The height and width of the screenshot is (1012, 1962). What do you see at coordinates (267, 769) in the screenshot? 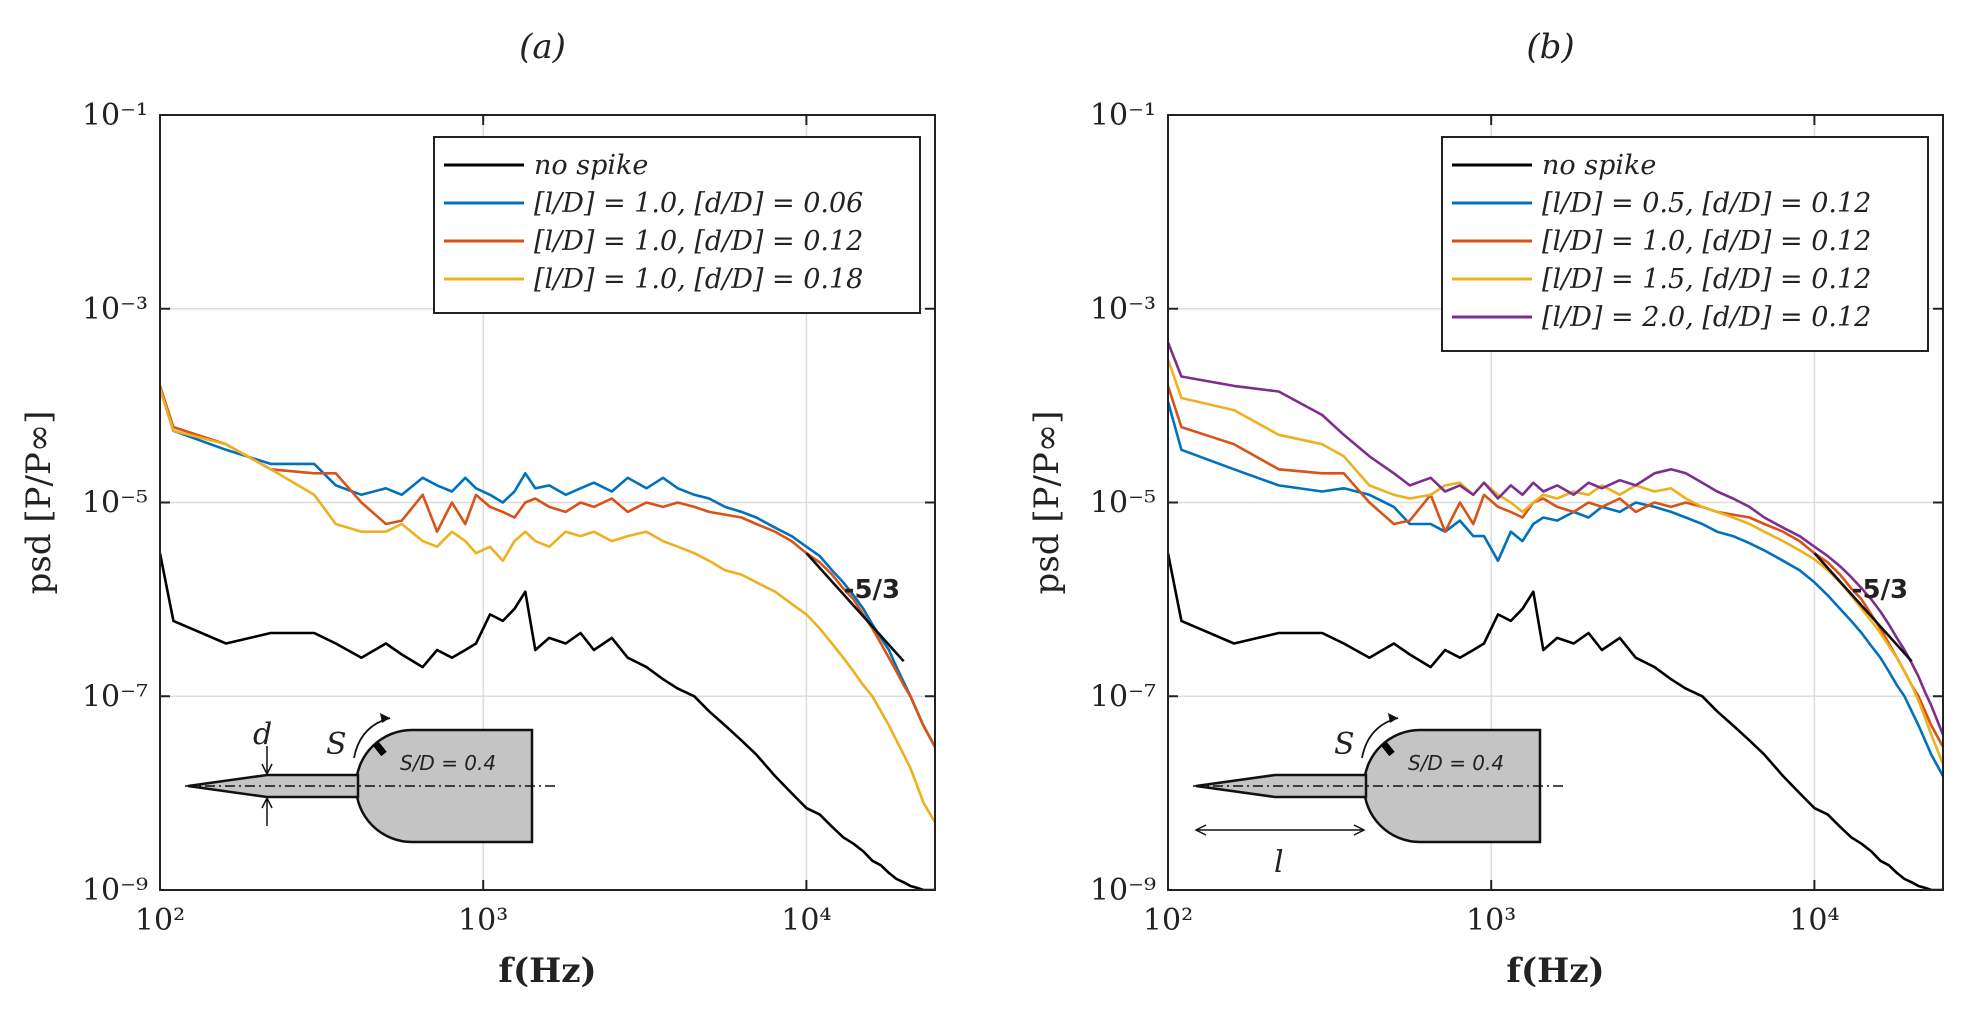
I see `diameter-arrowhead-top` at bounding box center [267, 769].